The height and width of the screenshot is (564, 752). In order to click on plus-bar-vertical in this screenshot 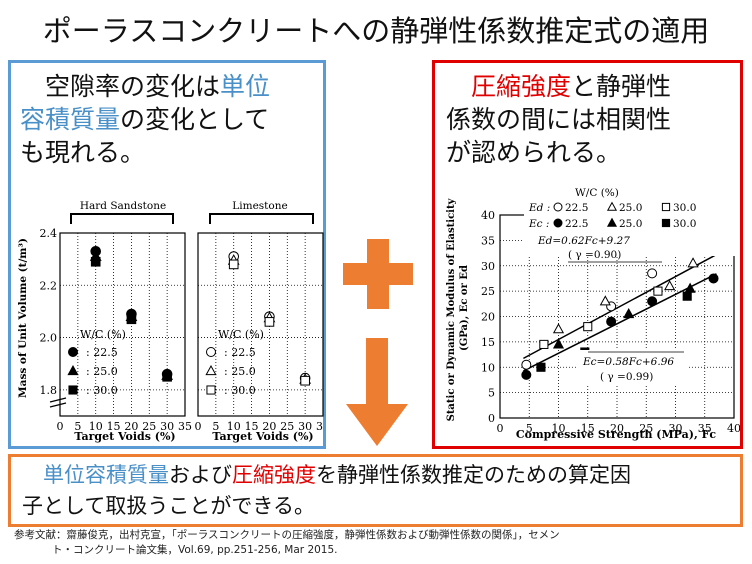, I will do `click(378, 274)`.